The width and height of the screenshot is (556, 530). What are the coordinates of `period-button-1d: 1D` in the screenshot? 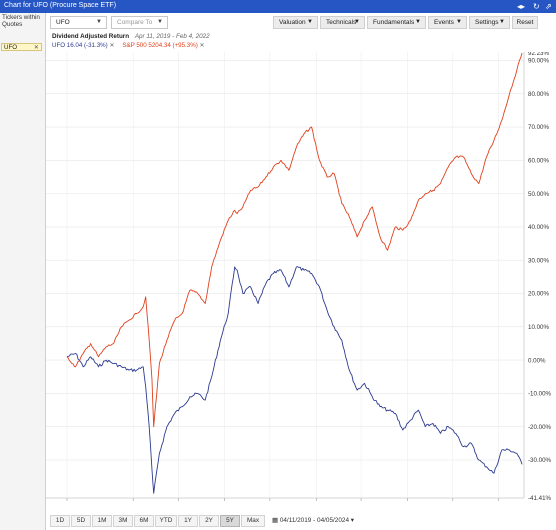 It's located at (60, 521).